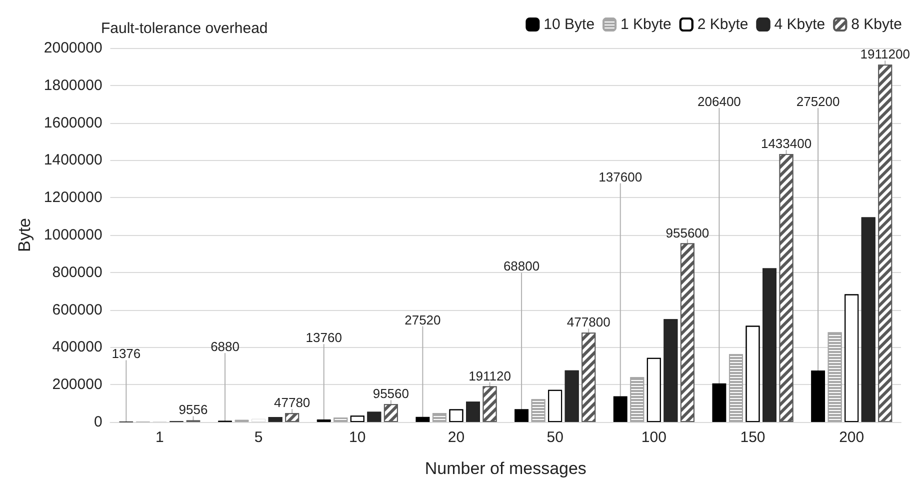 The width and height of the screenshot is (919, 496). I want to click on legend-label: 2 Kbyte, so click(722, 24).